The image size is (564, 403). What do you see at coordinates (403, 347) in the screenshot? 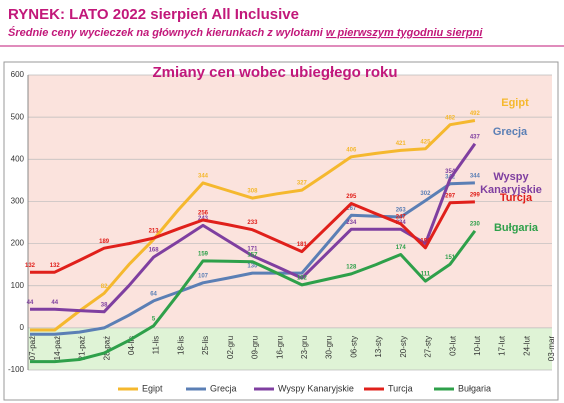
I see `x-tick-label: 20-sty` at bounding box center [403, 347].